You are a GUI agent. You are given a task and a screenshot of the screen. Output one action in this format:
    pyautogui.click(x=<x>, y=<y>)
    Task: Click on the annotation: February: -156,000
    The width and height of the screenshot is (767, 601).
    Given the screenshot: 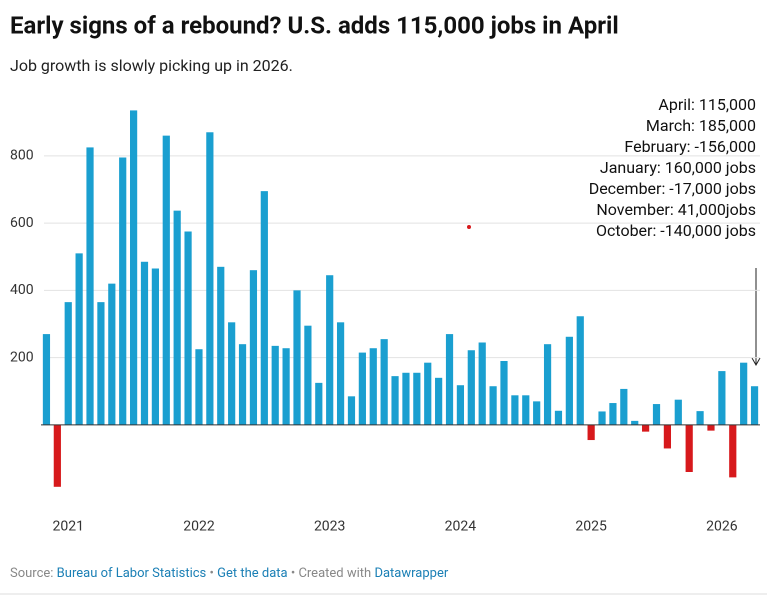 What is the action you would take?
    pyautogui.click(x=690, y=146)
    